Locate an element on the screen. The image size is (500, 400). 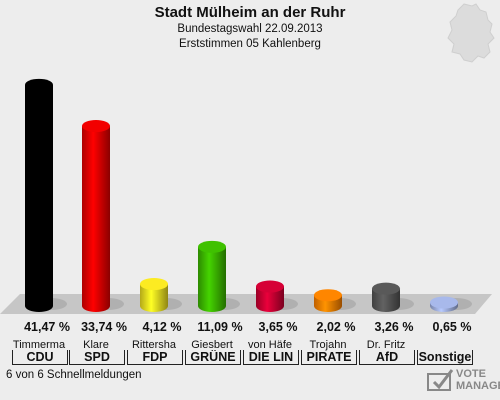
logo-line-vote: VOTE is located at coordinates (471, 374).